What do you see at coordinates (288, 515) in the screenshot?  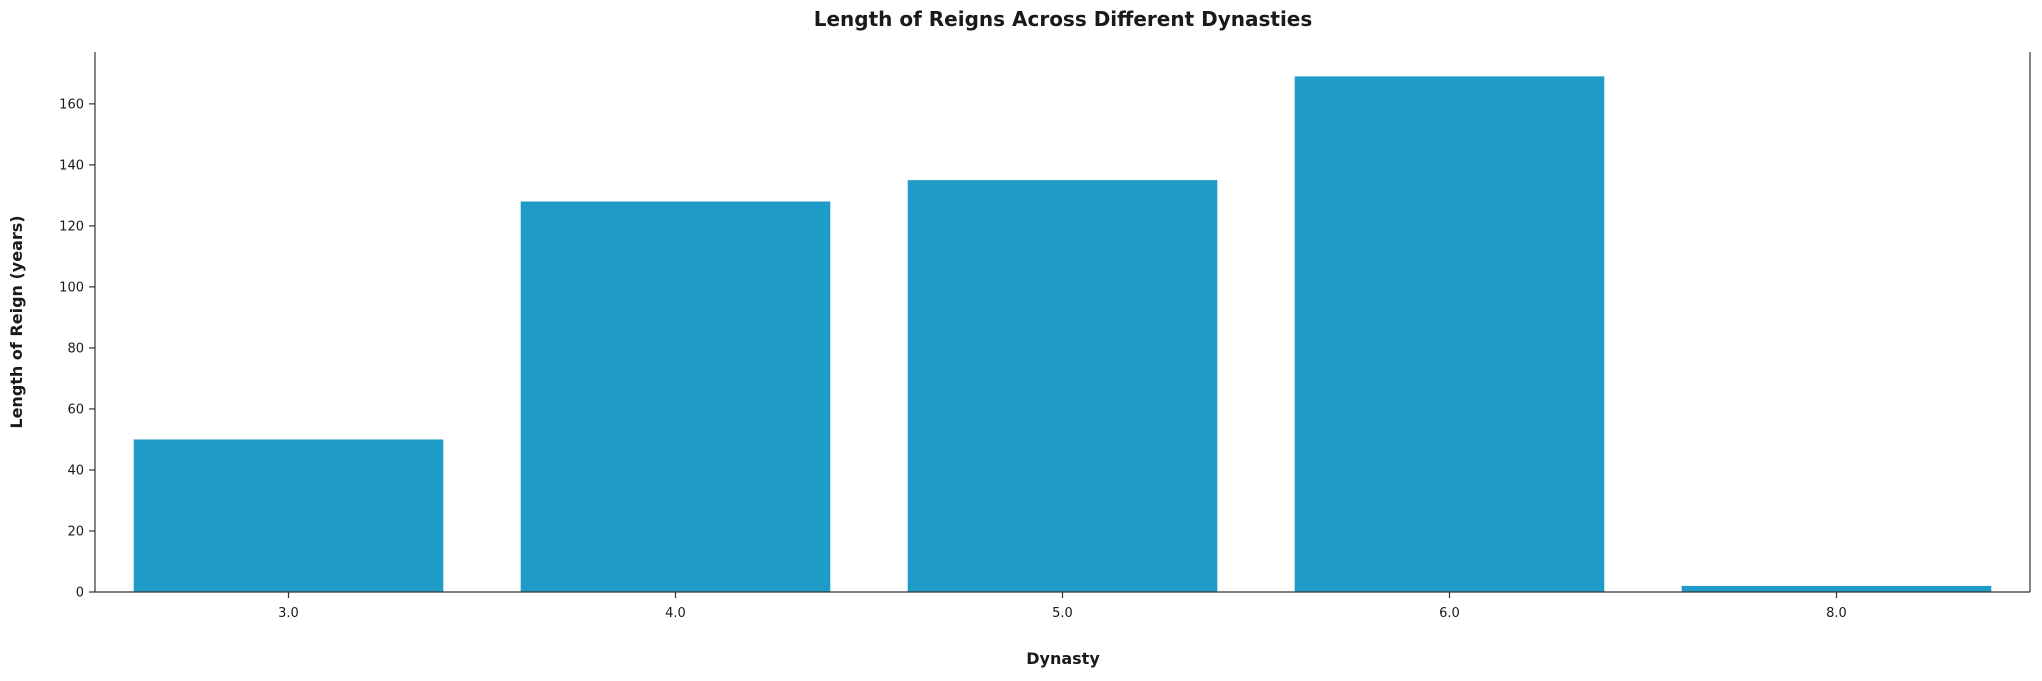 I see `bar-3.0` at bounding box center [288, 515].